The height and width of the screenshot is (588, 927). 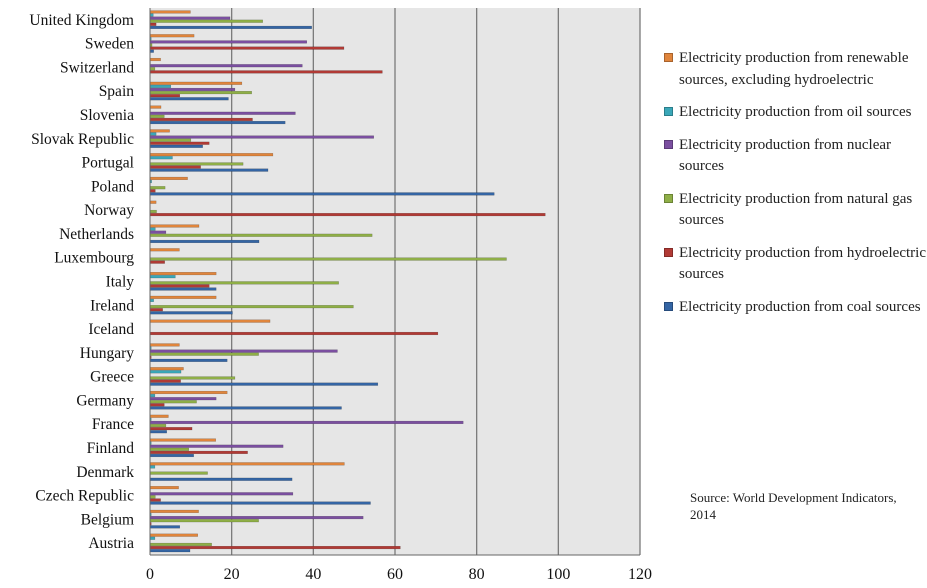 What do you see at coordinates (558, 574) in the screenshot?
I see `x-tick-label: 100` at bounding box center [558, 574].